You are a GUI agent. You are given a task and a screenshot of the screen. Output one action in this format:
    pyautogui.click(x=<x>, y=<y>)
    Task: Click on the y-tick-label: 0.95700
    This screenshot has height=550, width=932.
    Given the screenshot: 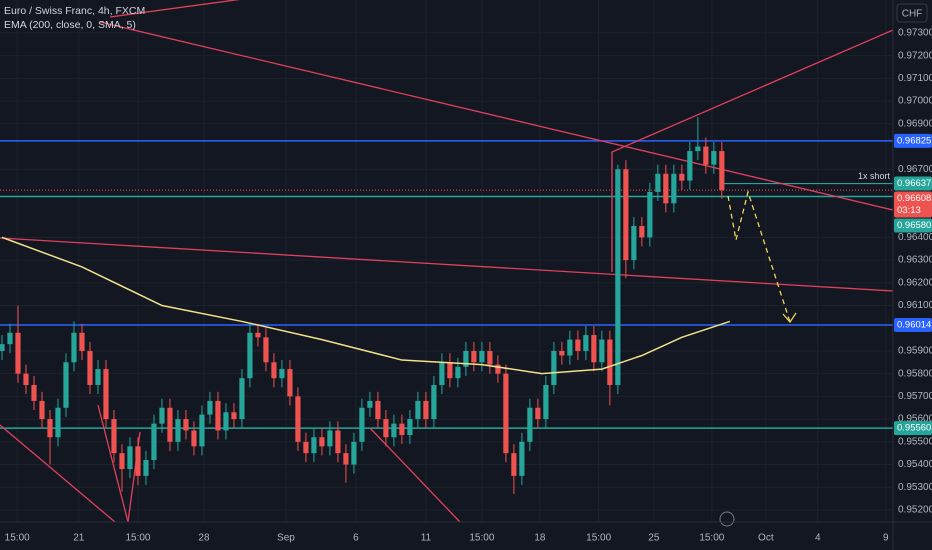 What is the action you would take?
    pyautogui.click(x=915, y=396)
    